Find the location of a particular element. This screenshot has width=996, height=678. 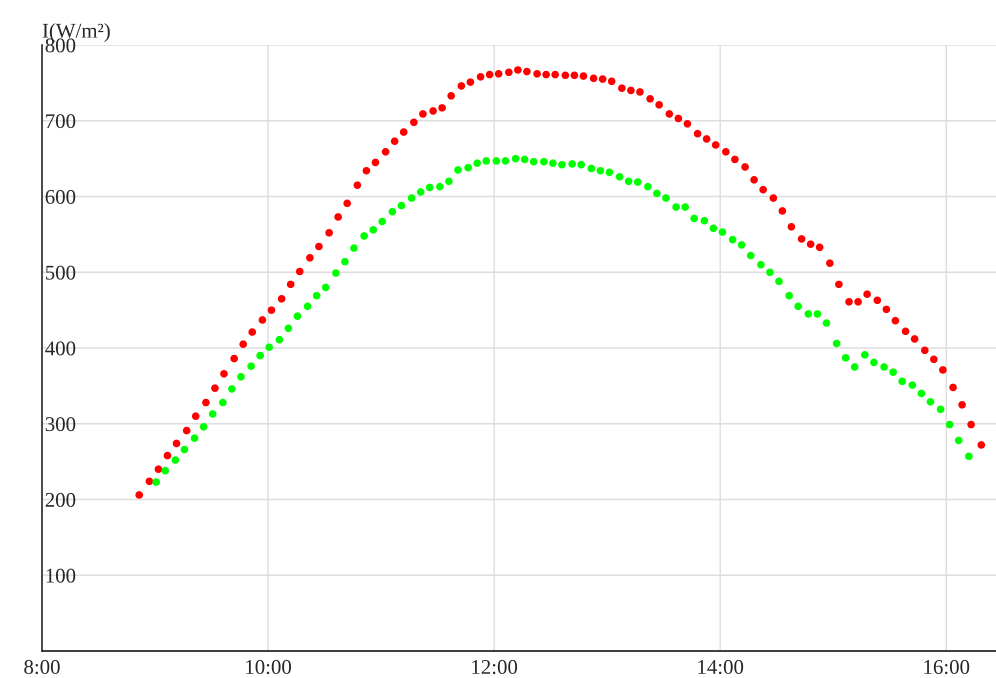

y-tick-label: 500 is located at coordinates (61, 273).